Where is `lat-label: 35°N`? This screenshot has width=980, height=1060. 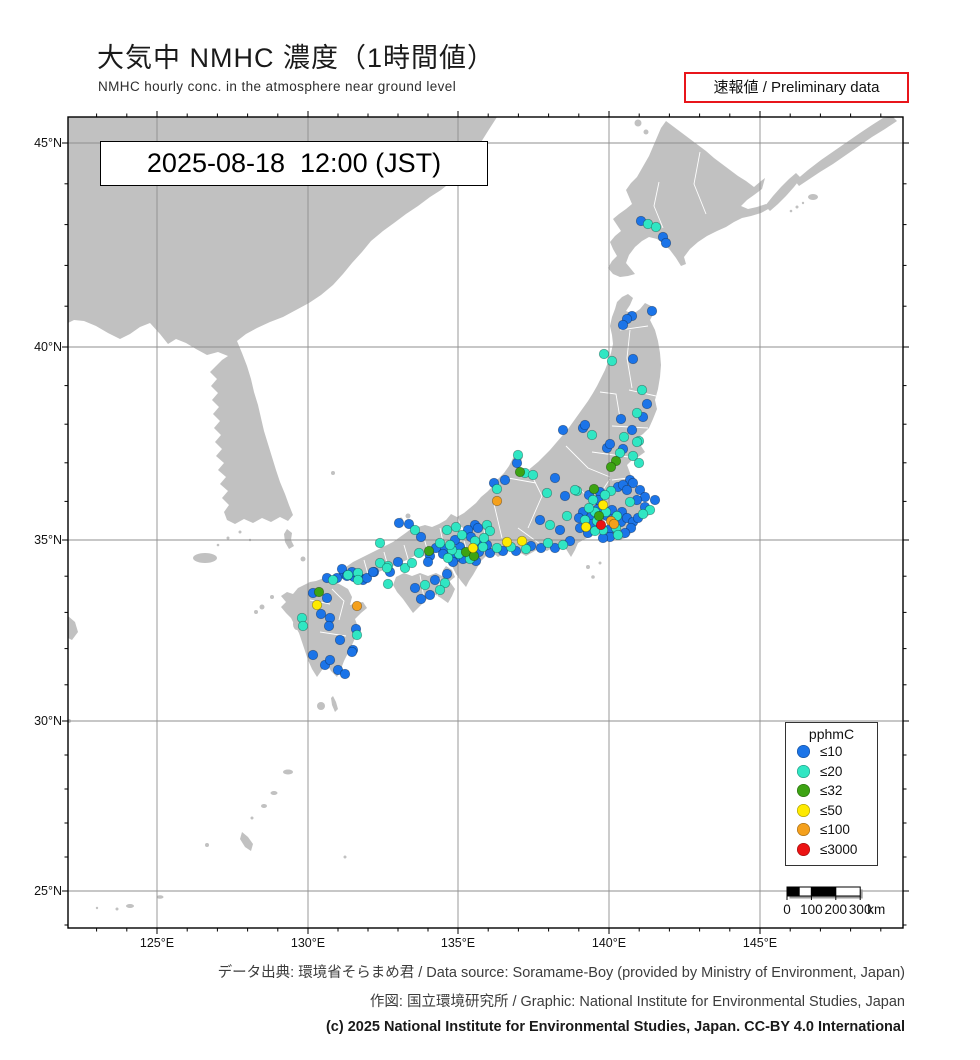
lat-label: 35°N is located at coordinates (48, 540).